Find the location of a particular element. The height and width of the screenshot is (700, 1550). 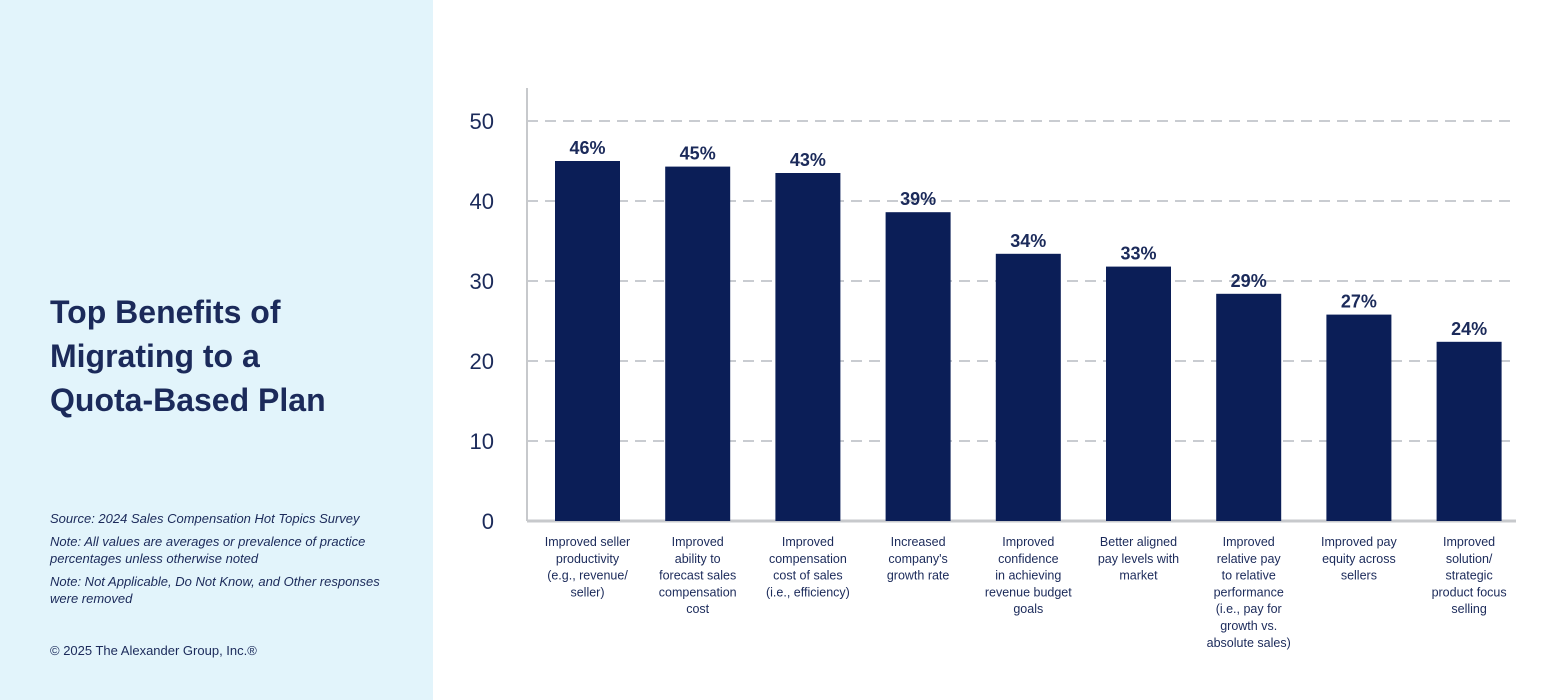

y-tick-label: 20 is located at coordinates (482, 361).